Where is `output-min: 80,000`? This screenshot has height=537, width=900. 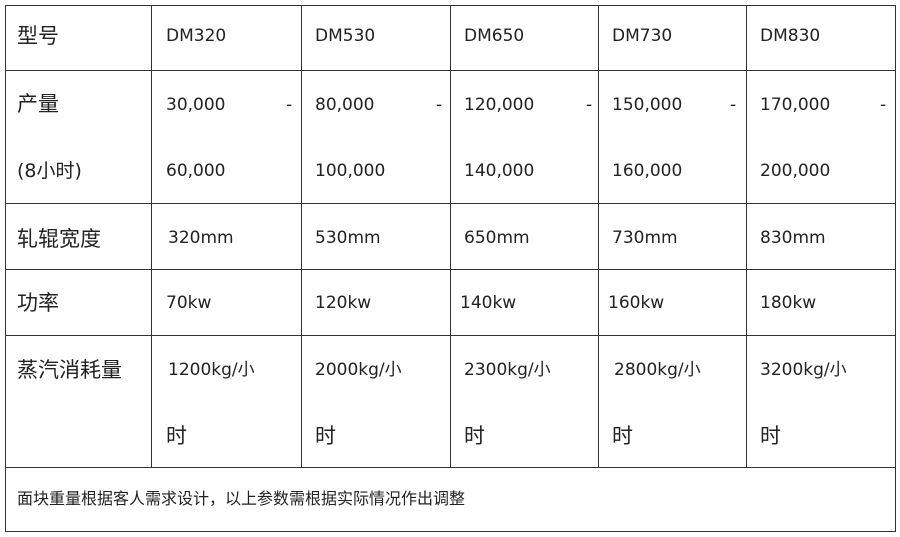 output-min: 80,000 is located at coordinates (345, 105).